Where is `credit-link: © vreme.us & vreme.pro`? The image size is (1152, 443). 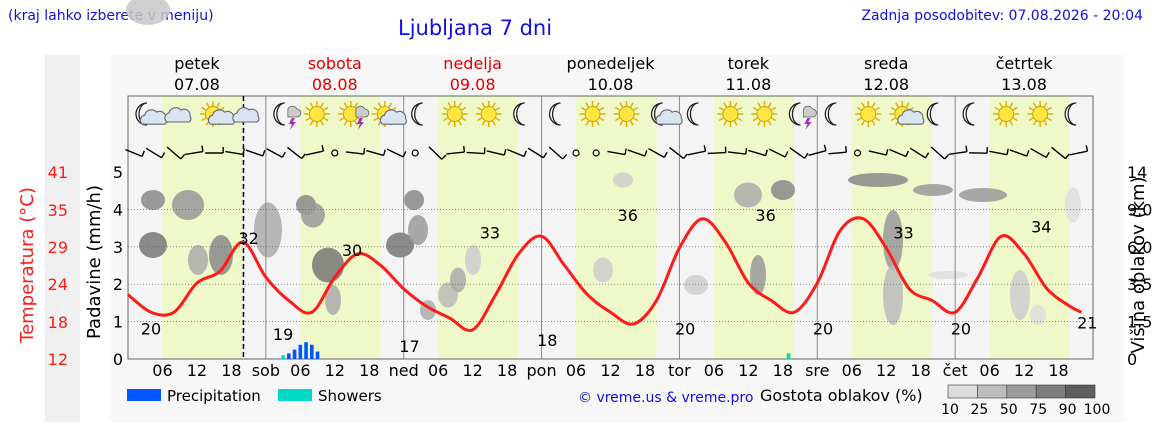
credit-link: © vreme.us & vreme.pro is located at coordinates (665, 398).